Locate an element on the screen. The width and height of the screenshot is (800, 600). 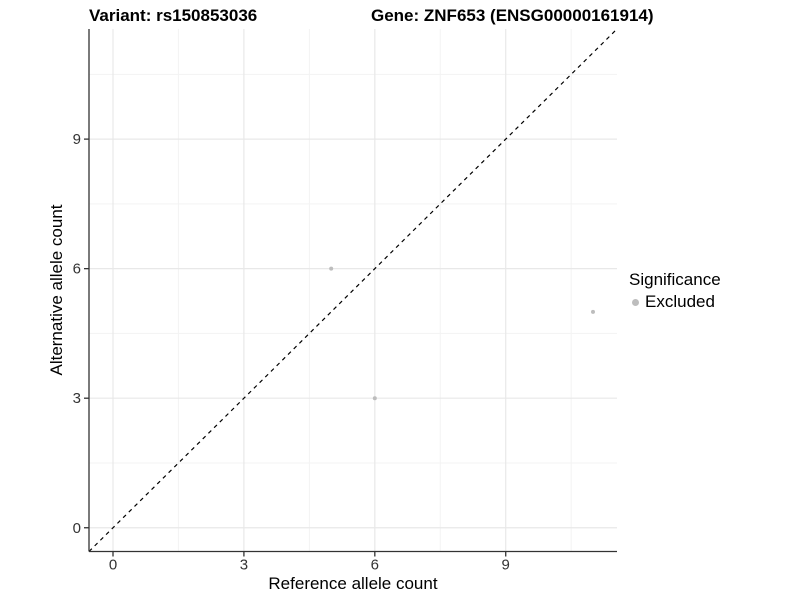
y-tick-label: 9 is located at coordinates (77, 139).